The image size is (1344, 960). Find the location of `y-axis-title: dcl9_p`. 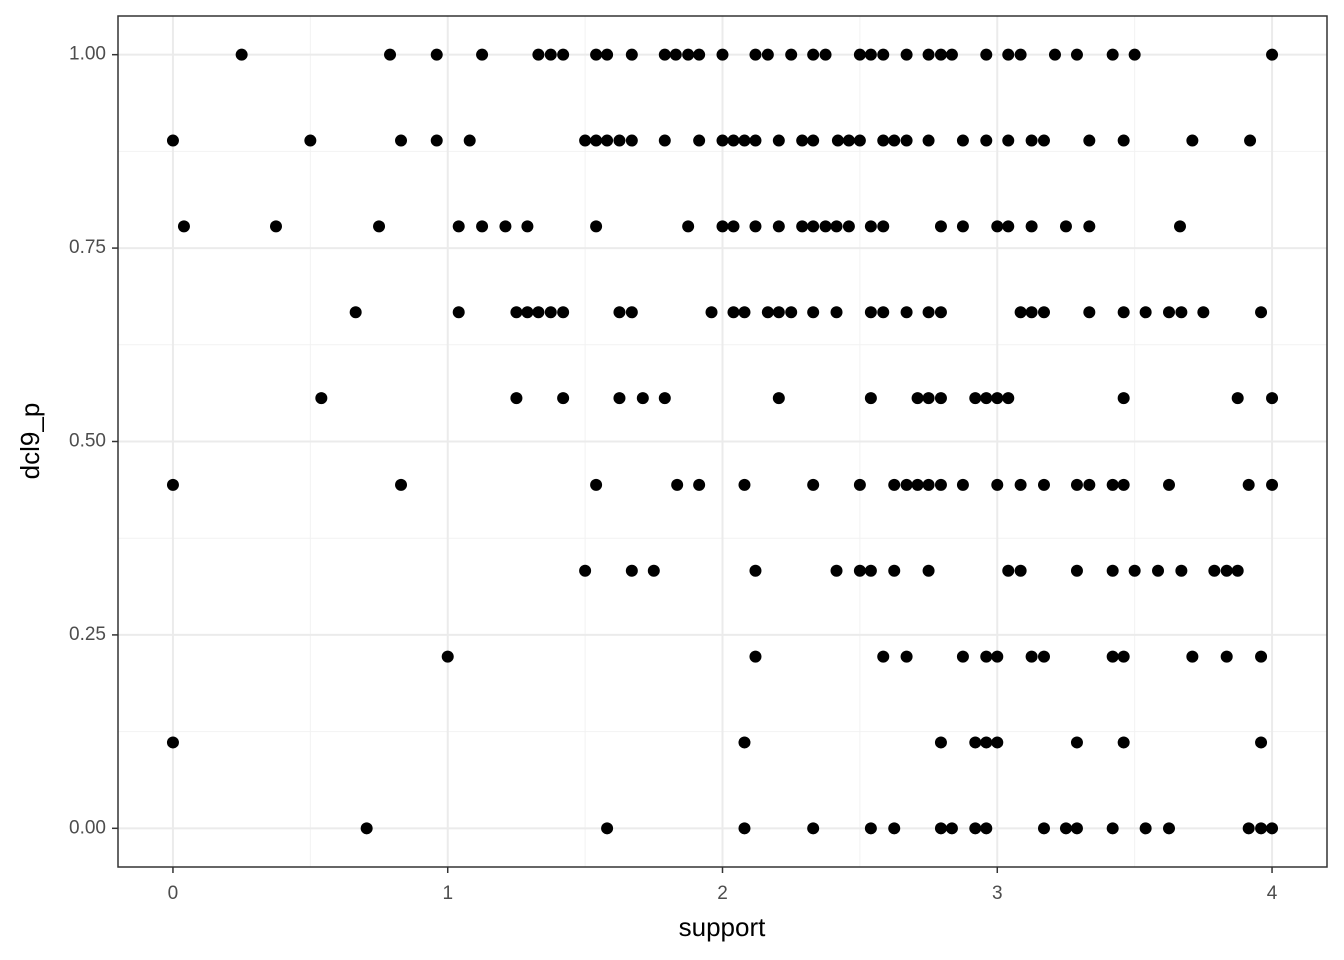

y-axis-title: dcl9_p is located at coordinates (30, 441).